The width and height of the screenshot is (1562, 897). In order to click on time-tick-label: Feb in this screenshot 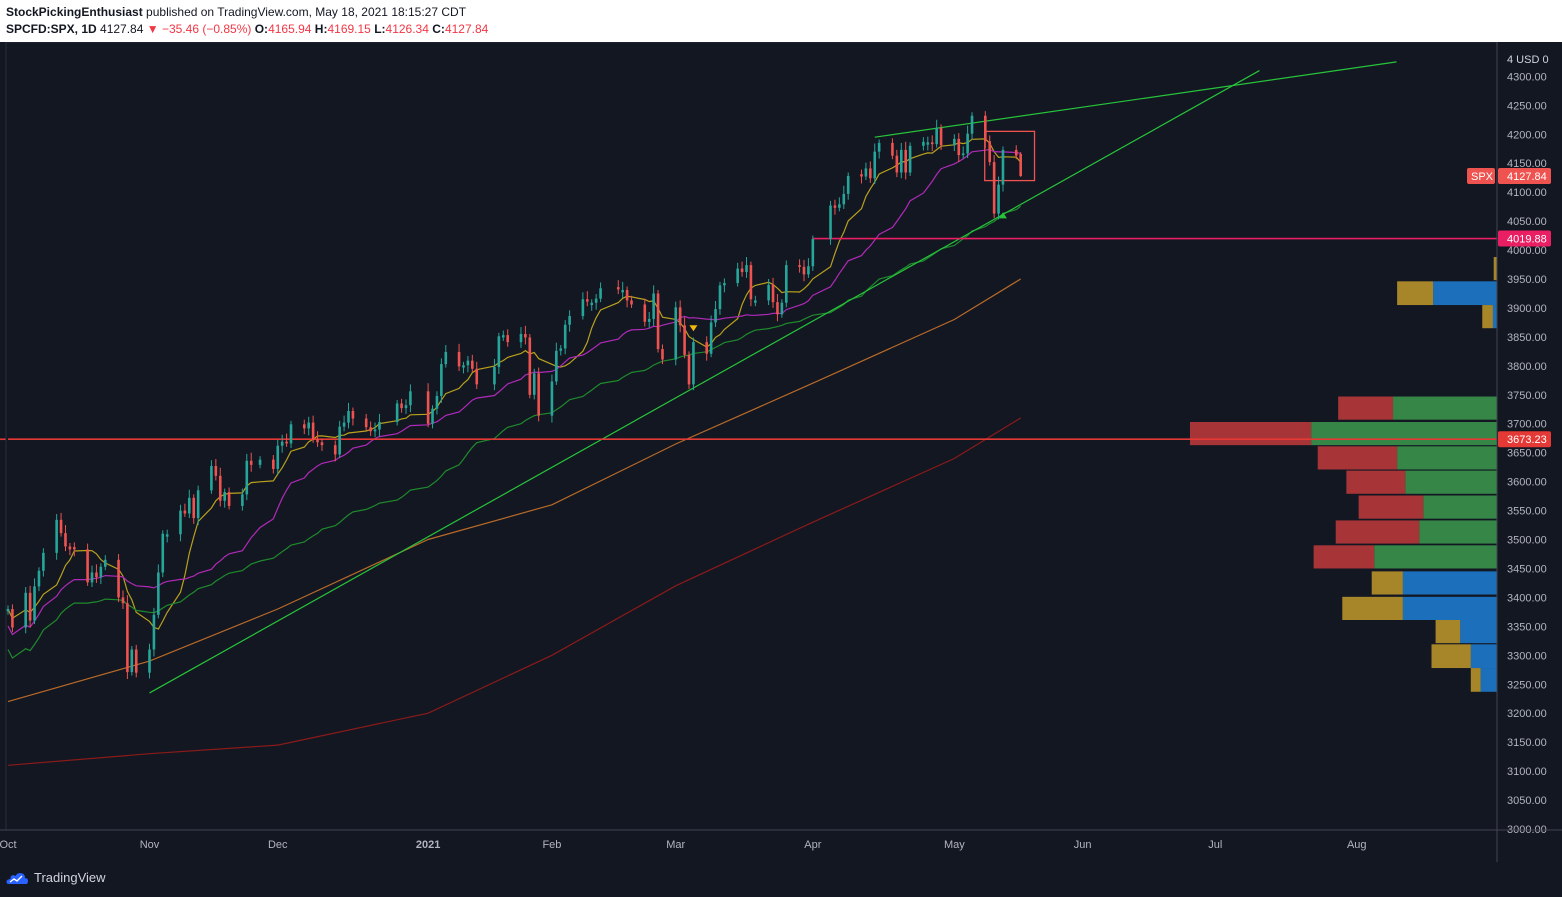, I will do `click(551, 845)`.